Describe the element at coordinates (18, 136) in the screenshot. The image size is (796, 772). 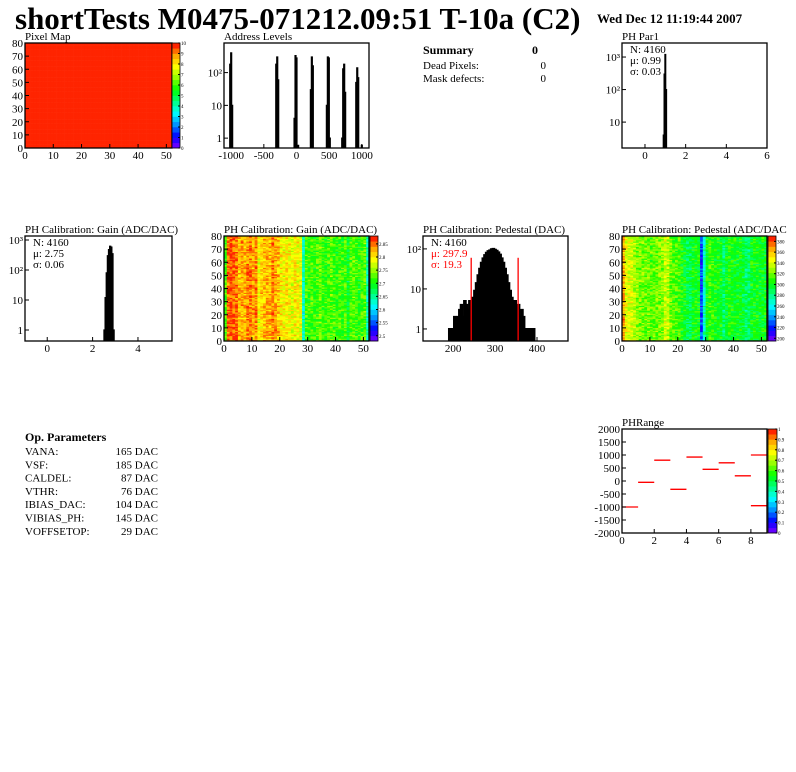
I see `y-tick-label: 10` at that location.